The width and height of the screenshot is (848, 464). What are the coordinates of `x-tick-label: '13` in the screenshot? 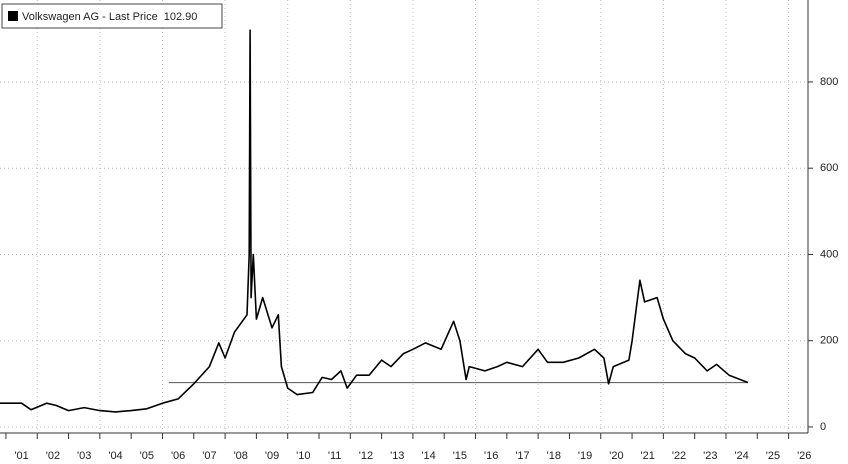 It's located at (397, 456).